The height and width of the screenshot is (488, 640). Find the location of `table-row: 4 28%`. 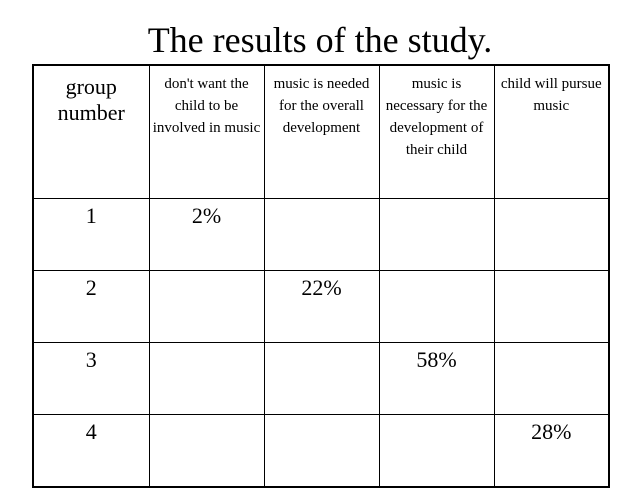

table-row: 4 28% is located at coordinates (321, 451).